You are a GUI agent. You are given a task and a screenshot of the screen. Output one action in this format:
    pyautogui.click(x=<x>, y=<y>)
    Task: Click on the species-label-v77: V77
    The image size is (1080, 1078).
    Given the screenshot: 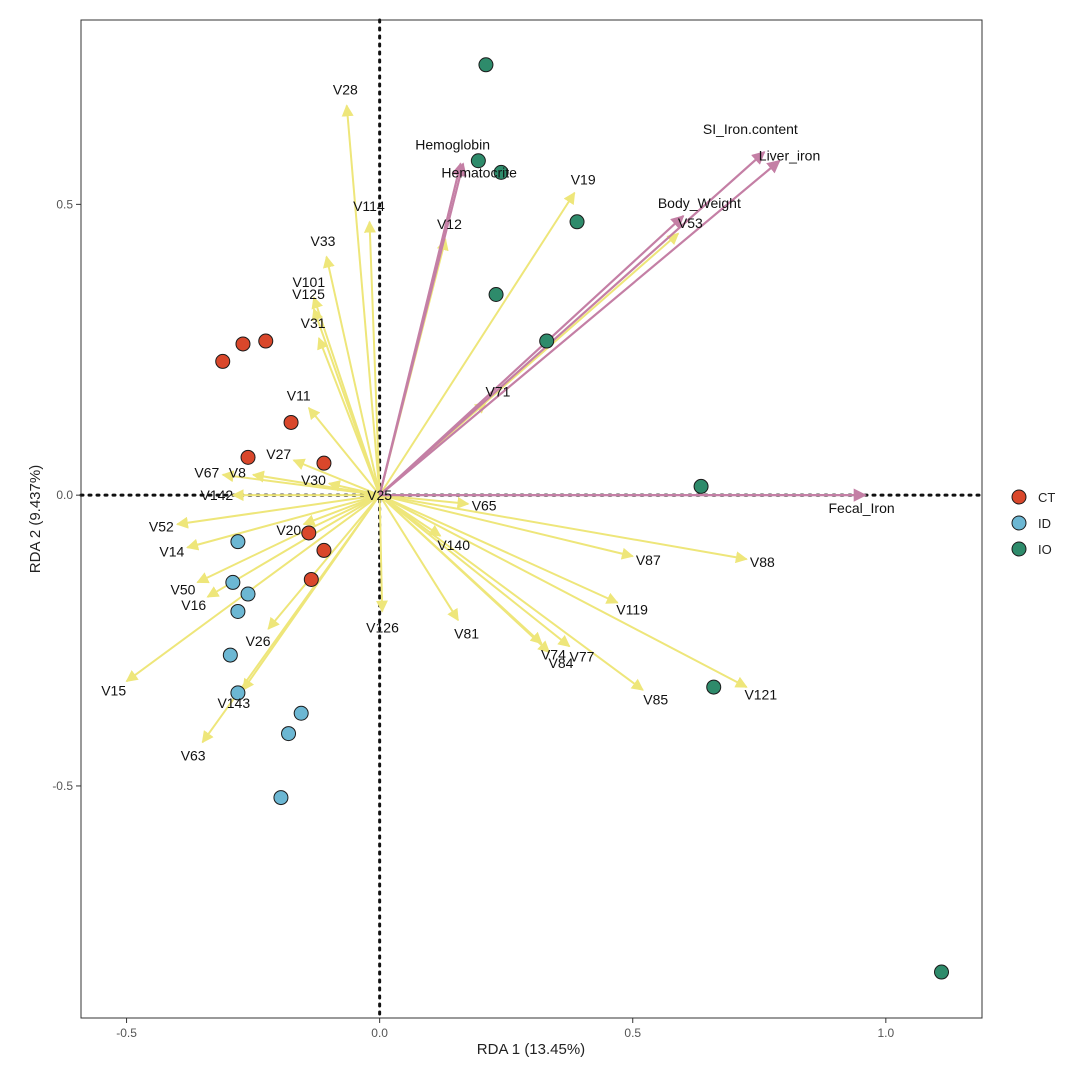 What is the action you would take?
    pyautogui.click(x=582, y=656)
    